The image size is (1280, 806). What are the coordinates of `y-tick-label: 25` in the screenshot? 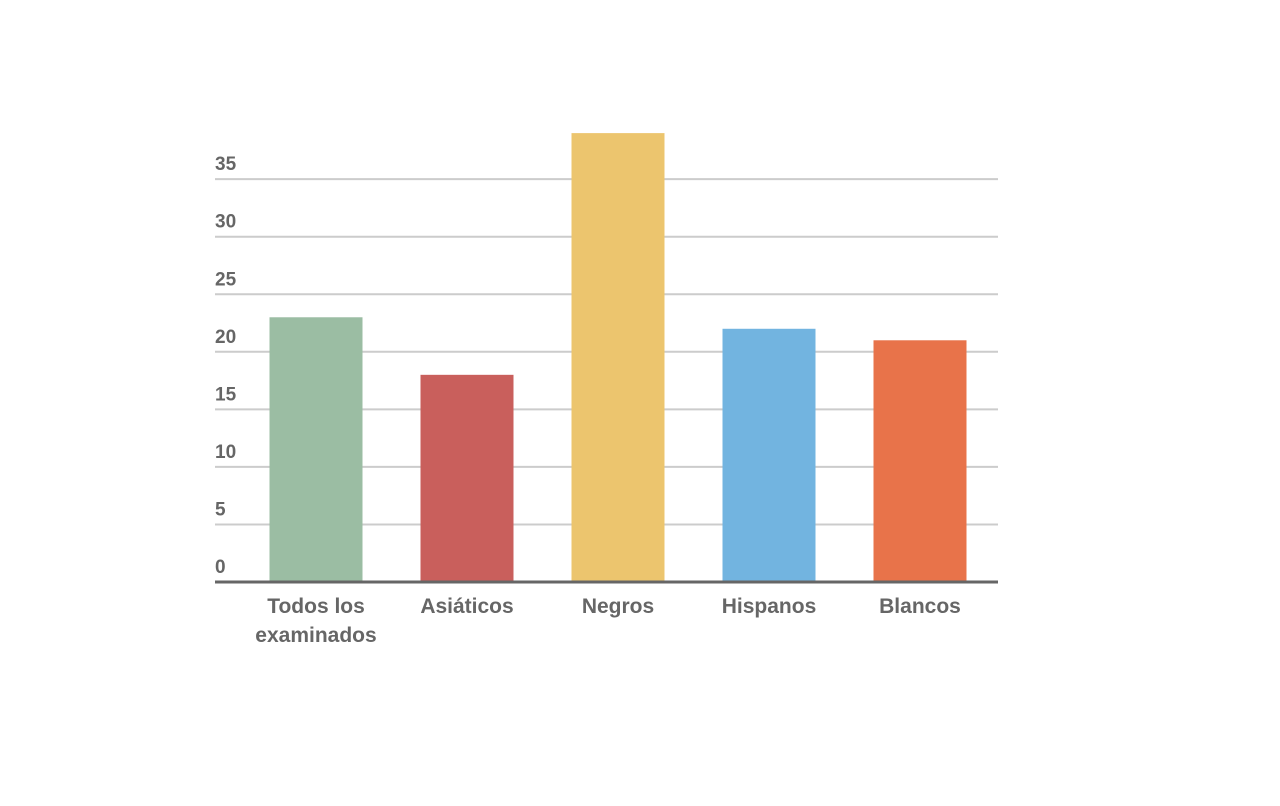 It's located at (226, 279).